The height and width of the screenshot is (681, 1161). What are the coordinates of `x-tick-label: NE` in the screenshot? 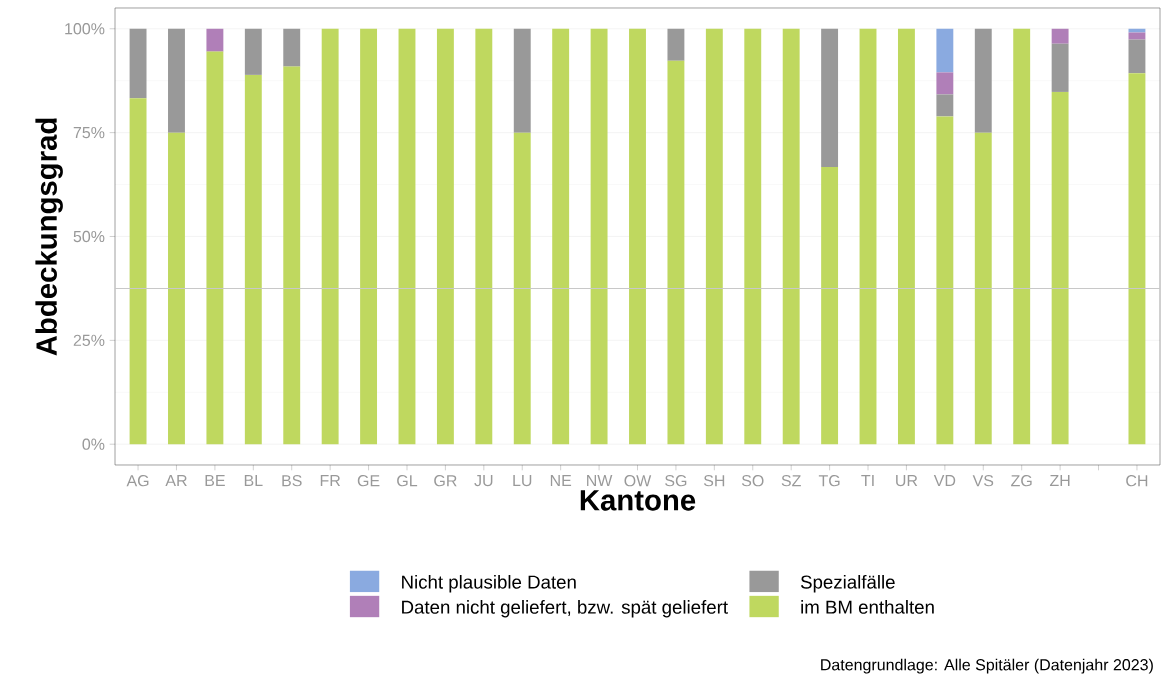 It's located at (561, 481).